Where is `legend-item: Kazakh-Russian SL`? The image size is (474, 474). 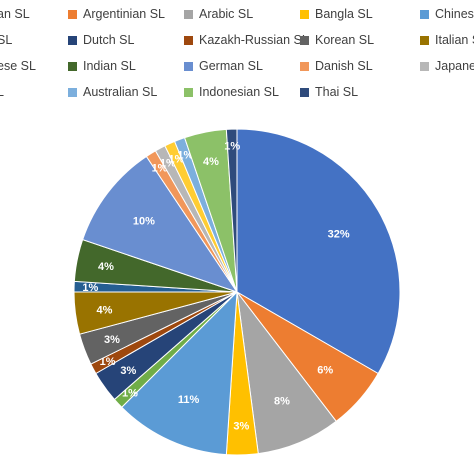 legend-item: Kazakh-Russian SL is located at coordinates (246, 40).